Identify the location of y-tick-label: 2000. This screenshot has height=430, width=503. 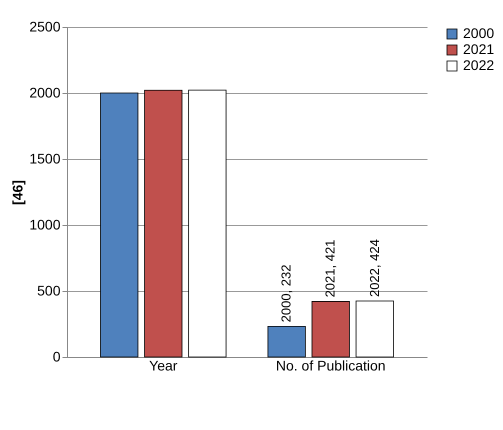
(45, 92).